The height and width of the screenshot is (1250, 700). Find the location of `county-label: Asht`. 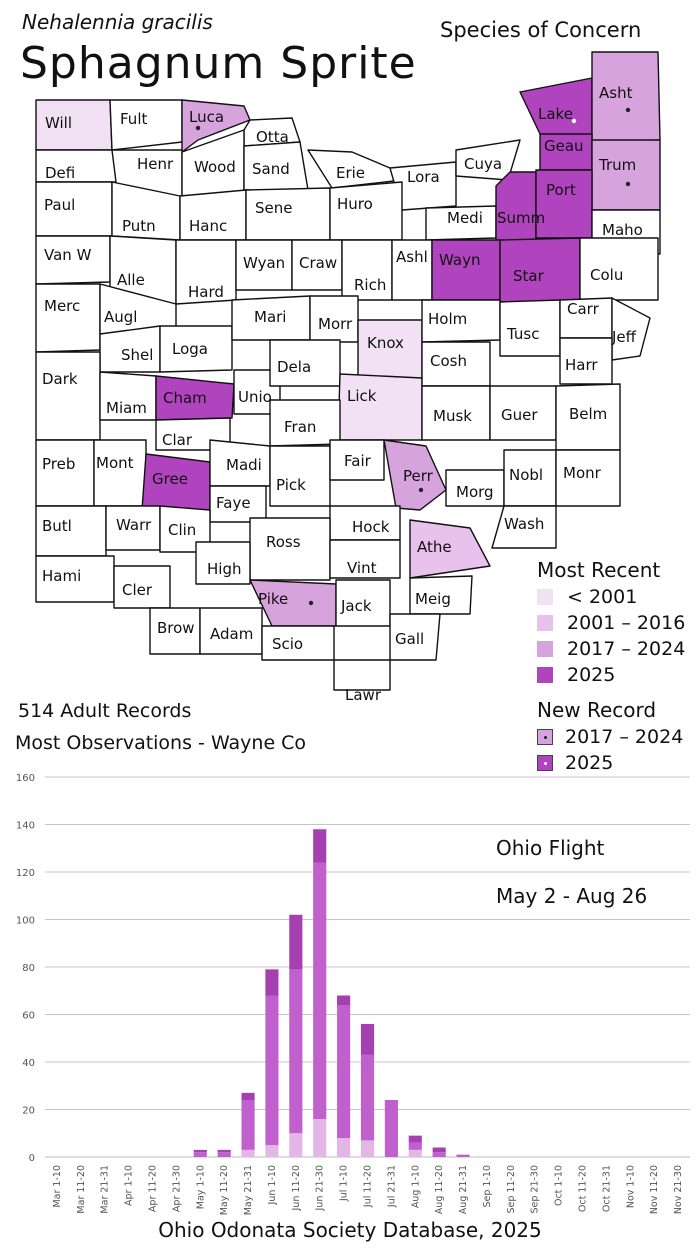

county-label: Asht is located at coordinates (616, 93).